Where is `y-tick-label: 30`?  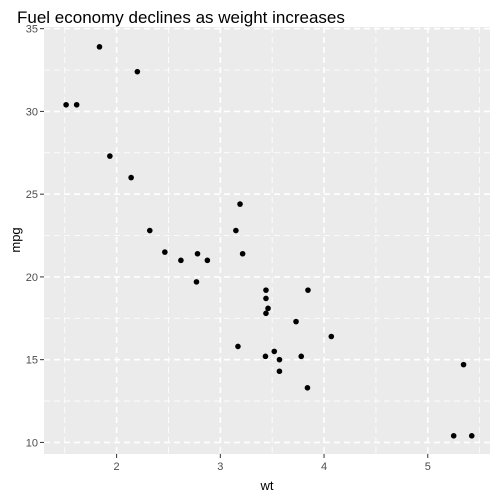
y-tick-label: 30 is located at coordinates (32, 112).